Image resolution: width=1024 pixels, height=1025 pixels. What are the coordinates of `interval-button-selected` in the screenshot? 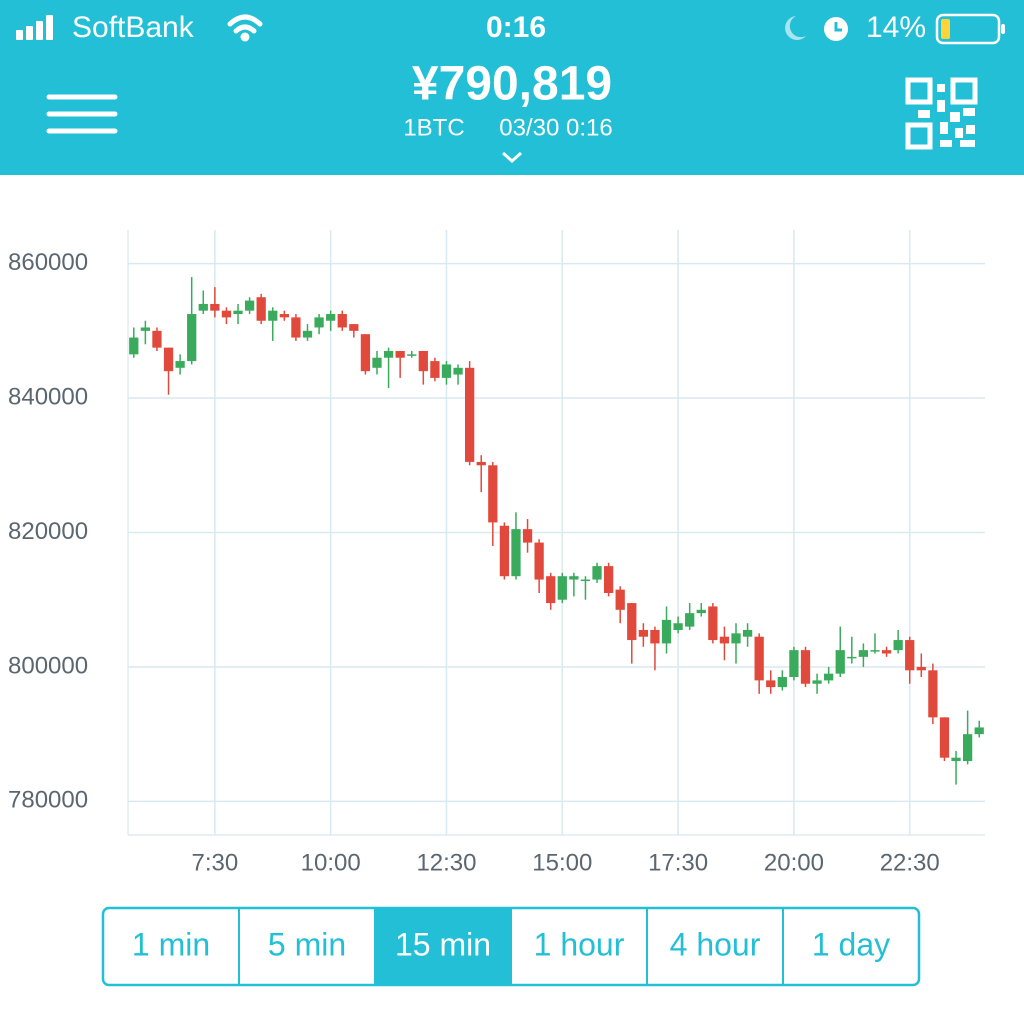 It's located at (443, 946).